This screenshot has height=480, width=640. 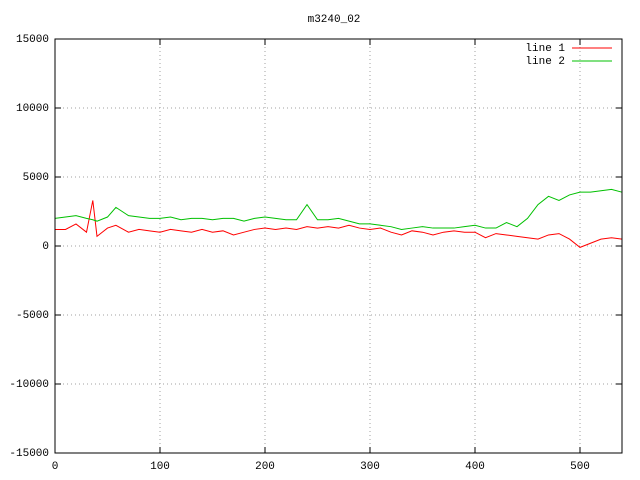 What do you see at coordinates (545, 62) in the screenshot?
I see `legend-label: line 2` at bounding box center [545, 62].